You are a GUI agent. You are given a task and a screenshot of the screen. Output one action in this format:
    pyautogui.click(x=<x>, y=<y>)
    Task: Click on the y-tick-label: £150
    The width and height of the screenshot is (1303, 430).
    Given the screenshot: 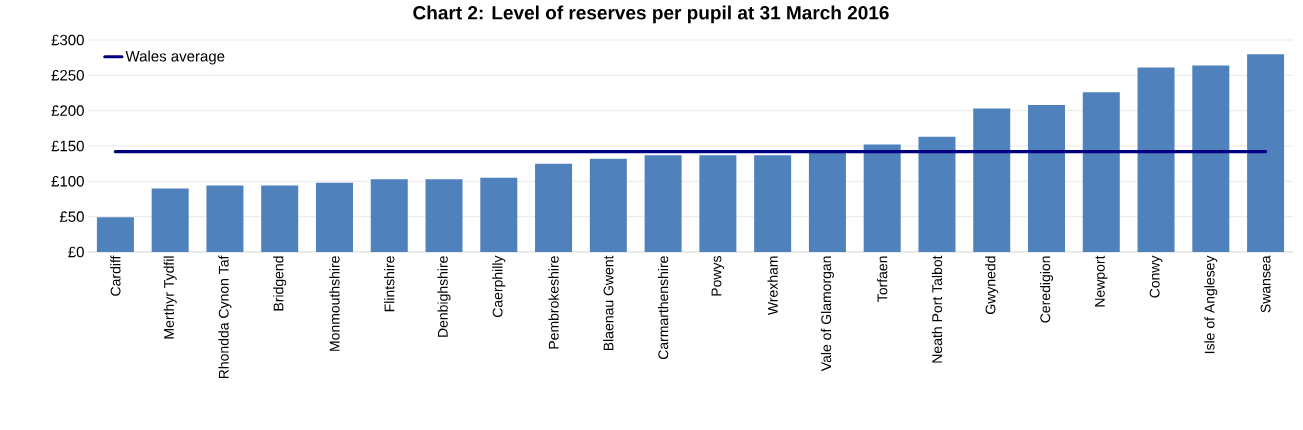 What is the action you would take?
    pyautogui.click(x=67, y=146)
    